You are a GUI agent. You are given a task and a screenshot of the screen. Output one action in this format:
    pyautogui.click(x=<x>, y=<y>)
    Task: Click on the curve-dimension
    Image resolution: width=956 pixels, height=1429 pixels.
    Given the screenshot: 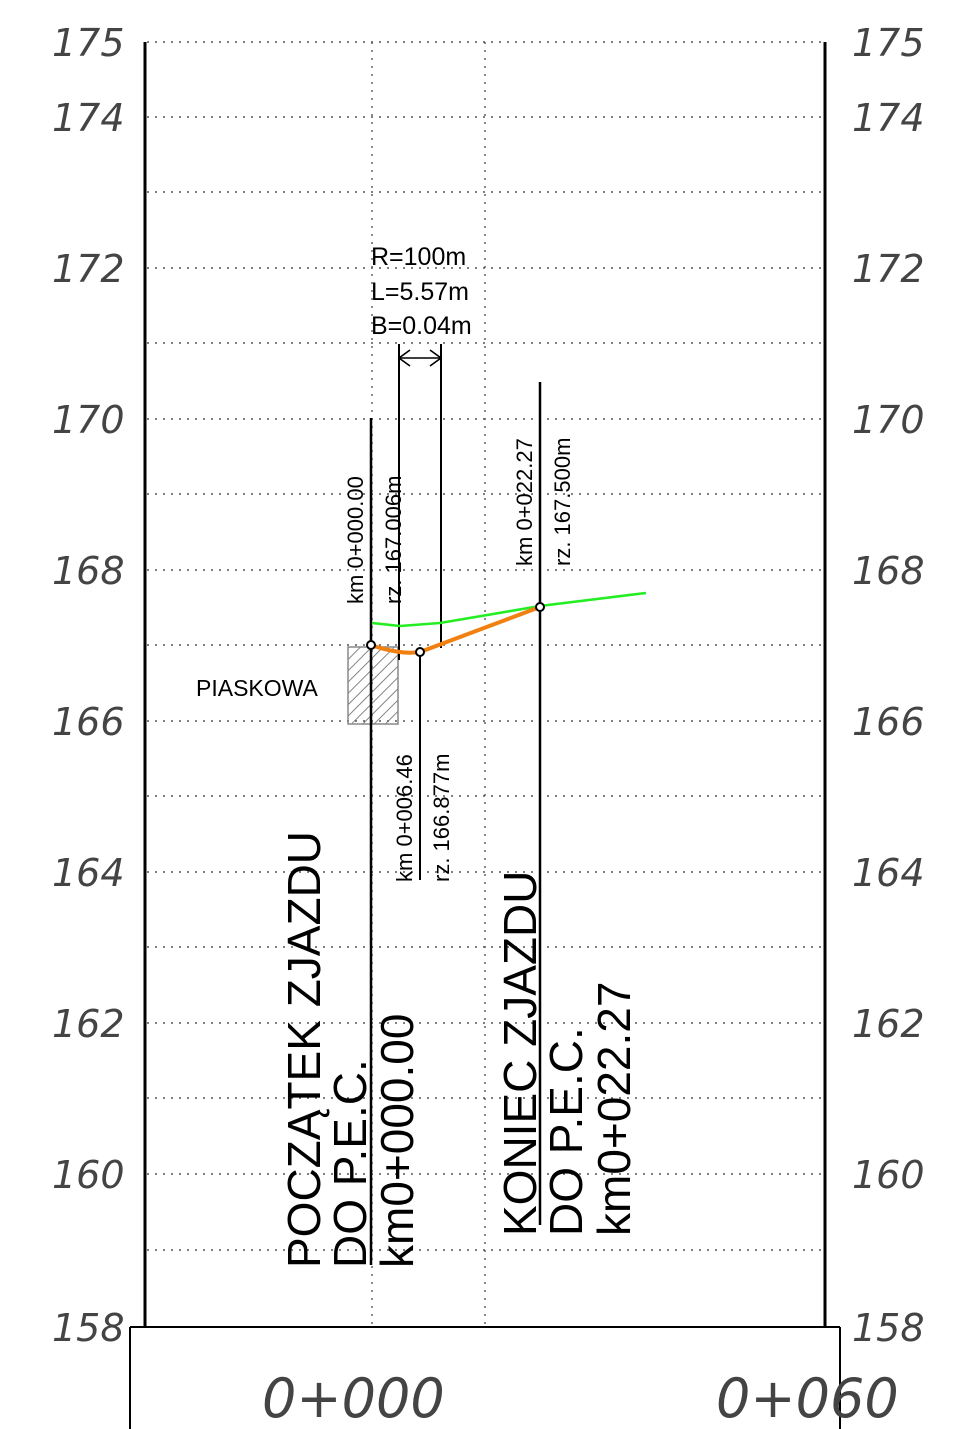 What is the action you would take?
    pyautogui.click(x=420, y=358)
    